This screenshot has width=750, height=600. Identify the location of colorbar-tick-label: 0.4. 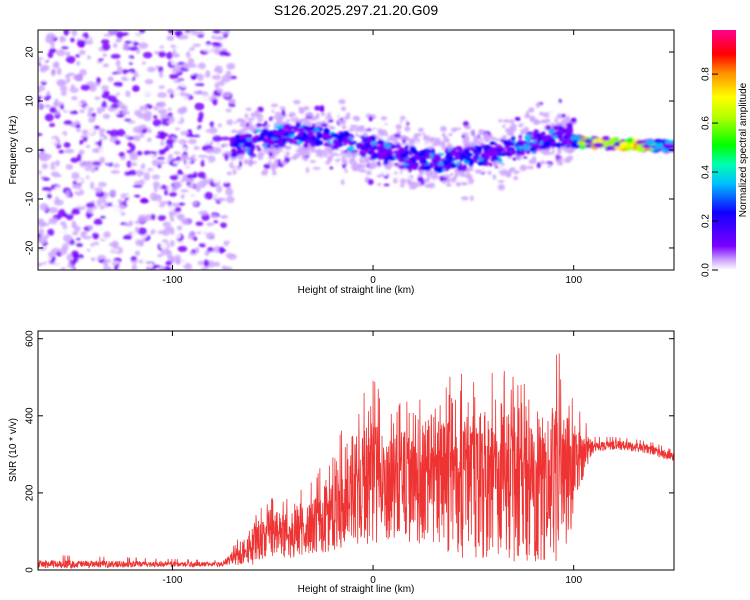
(706, 172).